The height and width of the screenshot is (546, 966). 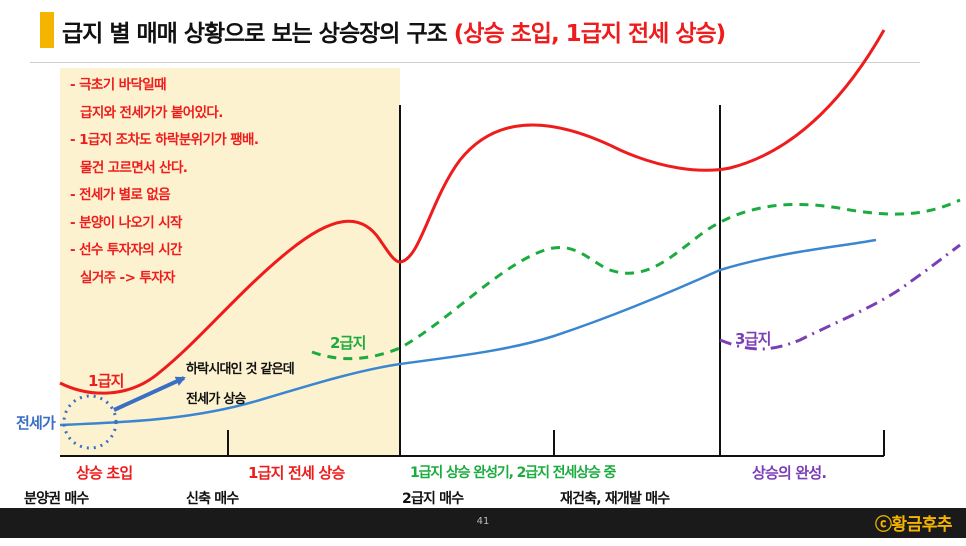 I want to click on bottom-focus-circle, so click(x=90, y=422).